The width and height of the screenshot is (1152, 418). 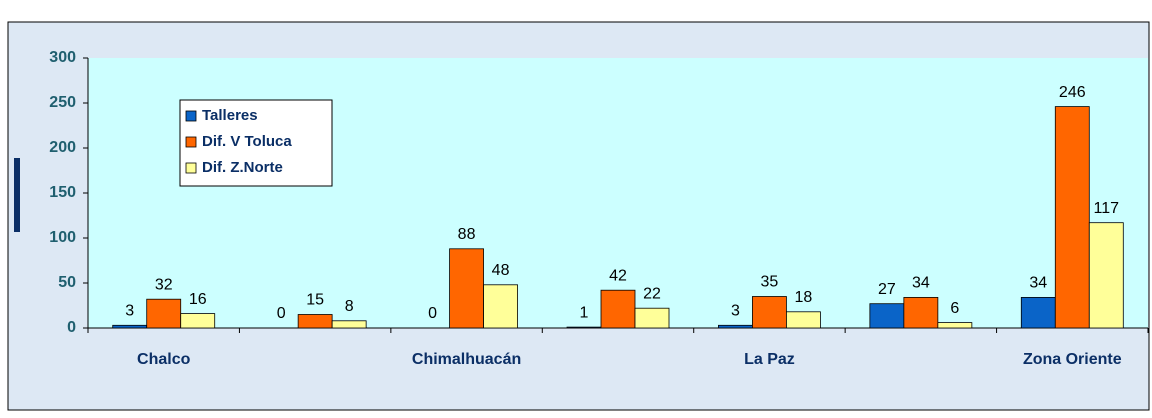 I want to click on legend-label: Dif. V Toluca, so click(x=247, y=141).